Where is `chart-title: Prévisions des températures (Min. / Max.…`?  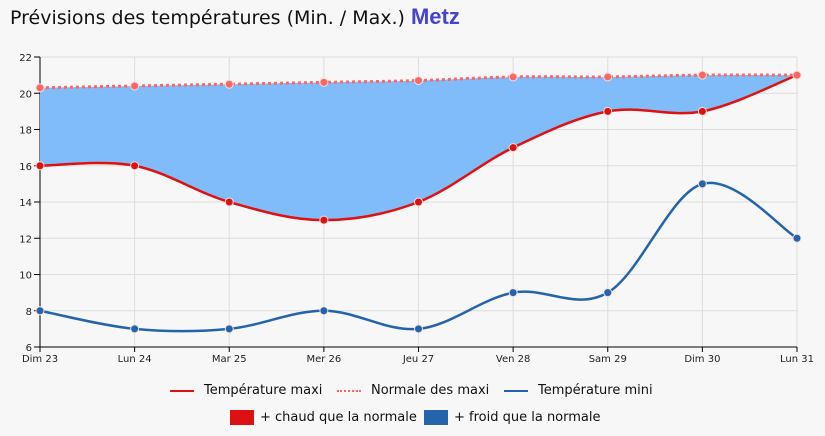 chart-title: Prévisions des températures (Min. / Max.… is located at coordinates (235, 17).